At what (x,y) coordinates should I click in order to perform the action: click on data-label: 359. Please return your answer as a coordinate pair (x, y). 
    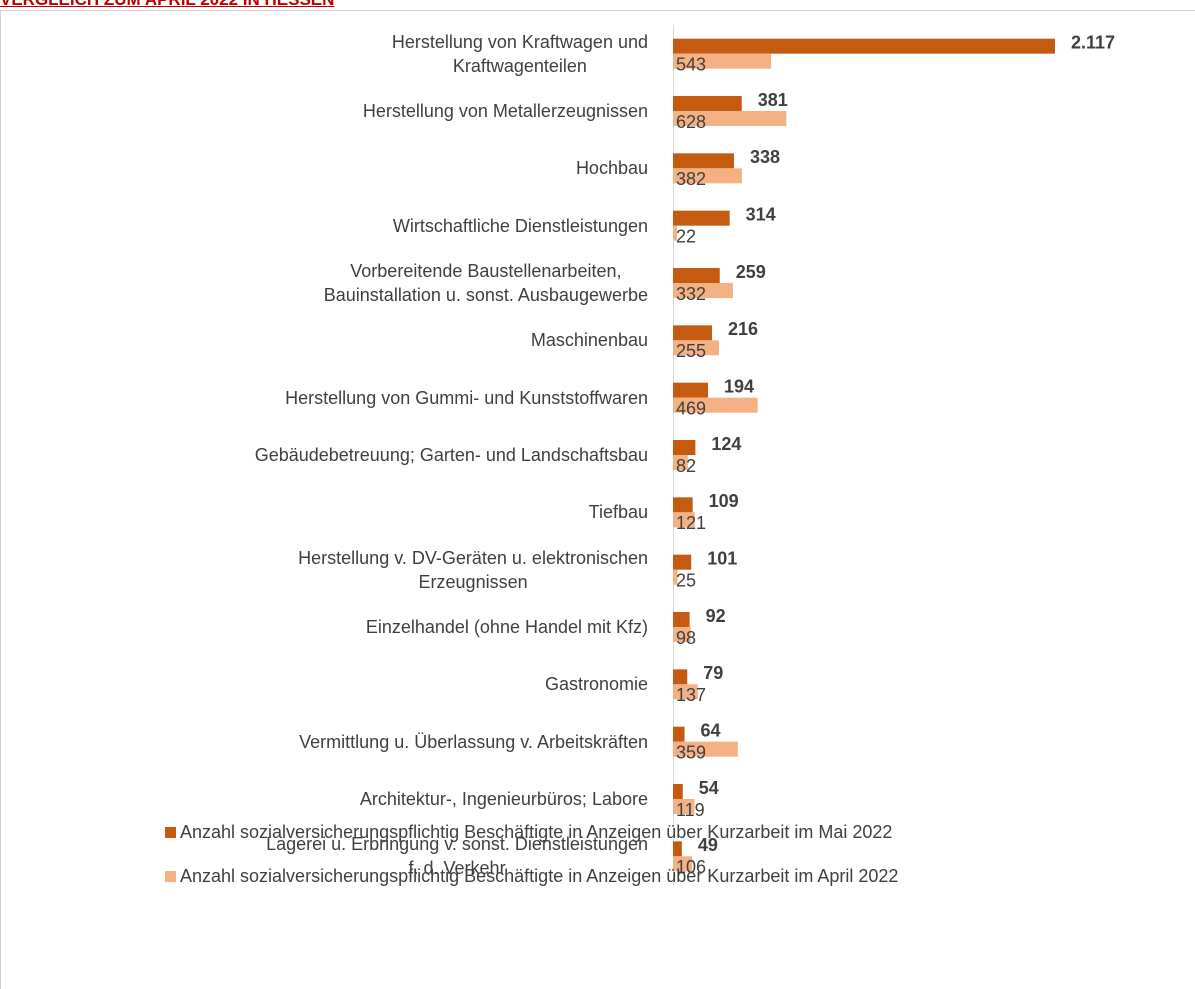
    Looking at the image, I should click on (691, 752).